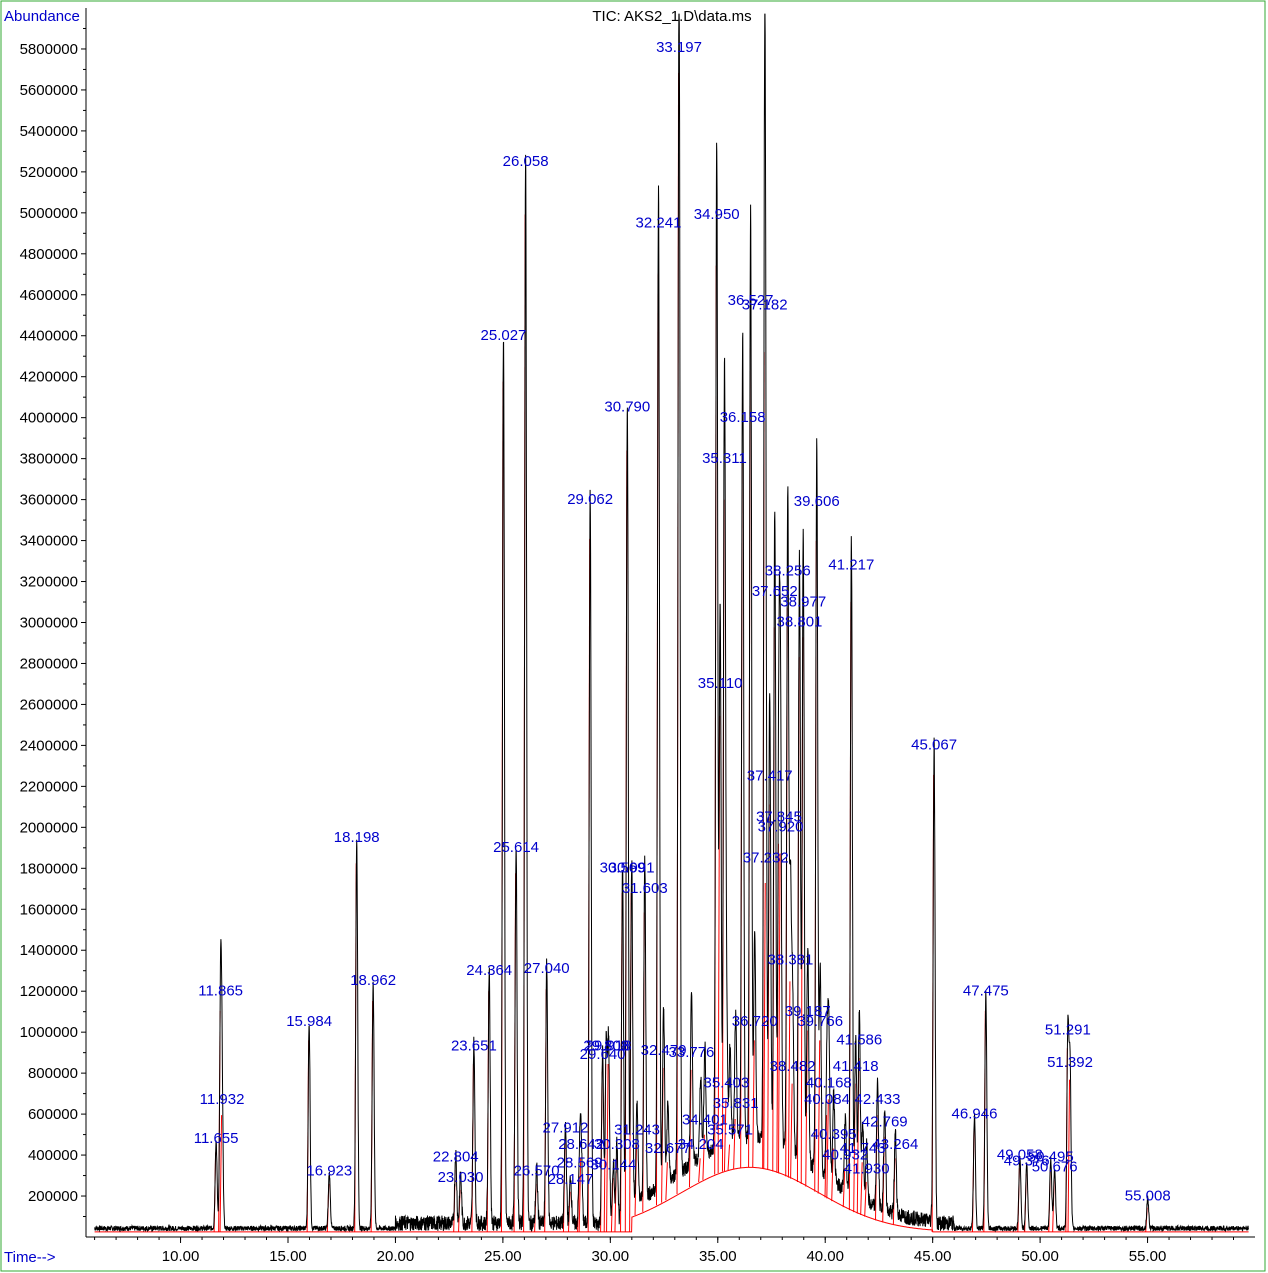 The width and height of the screenshot is (1268, 1273). What do you see at coordinates (288, 1256) in the screenshot?
I see `x-tick-label: 15.00` at bounding box center [288, 1256].